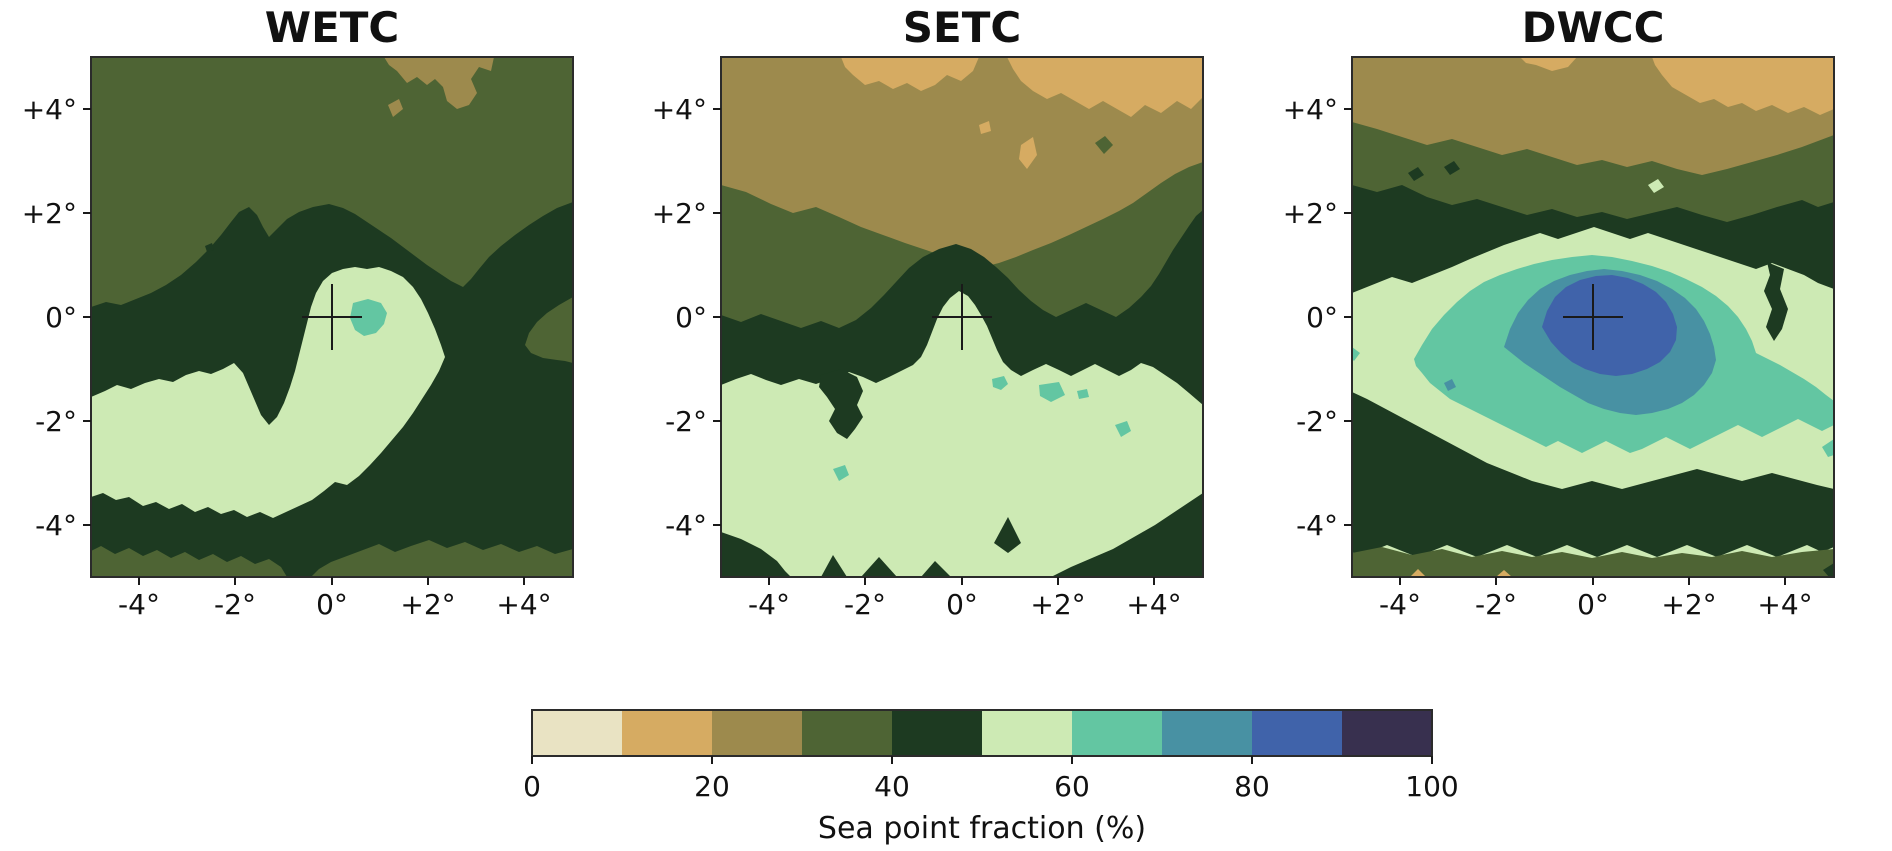 The height and width of the screenshot is (851, 1892). What do you see at coordinates (962, 604) in the screenshot?
I see `setc-xtick-2: 0°` at bounding box center [962, 604].